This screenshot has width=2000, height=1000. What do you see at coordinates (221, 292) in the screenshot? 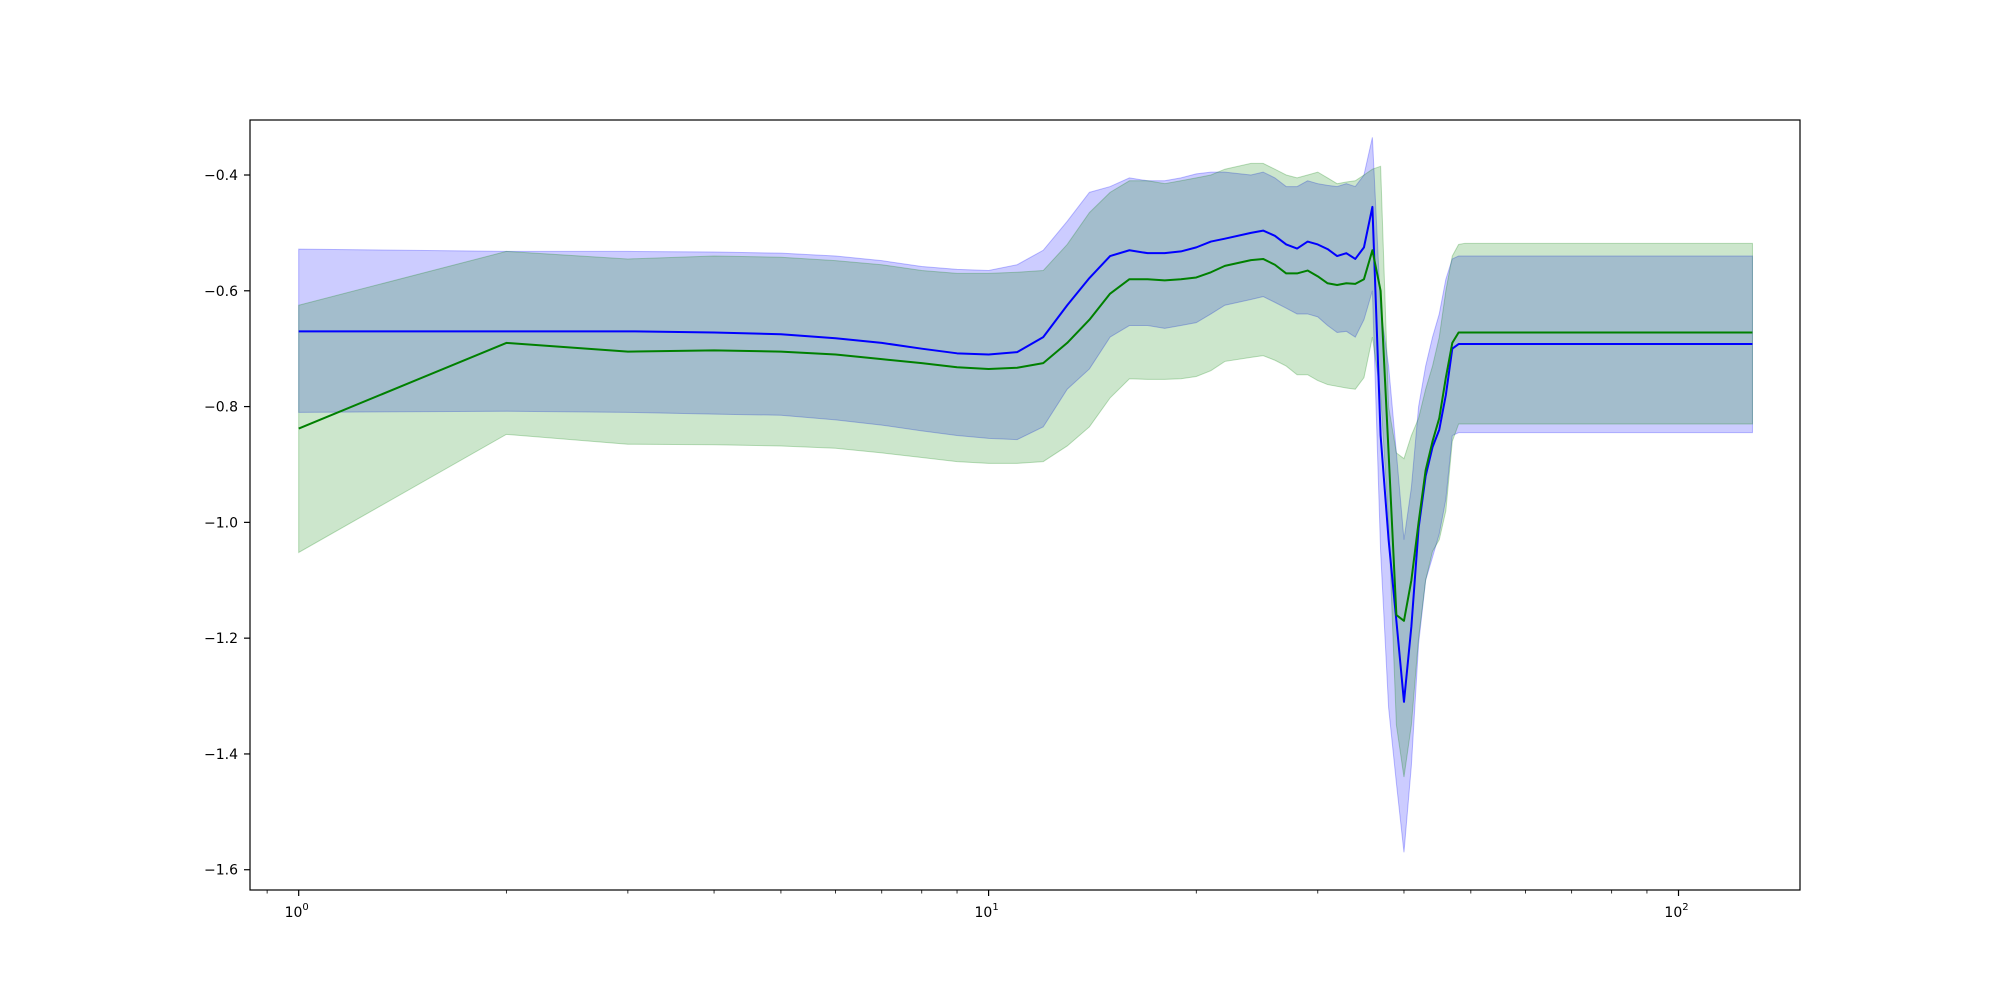
I see `y-tick-label: −0.6` at bounding box center [221, 292].